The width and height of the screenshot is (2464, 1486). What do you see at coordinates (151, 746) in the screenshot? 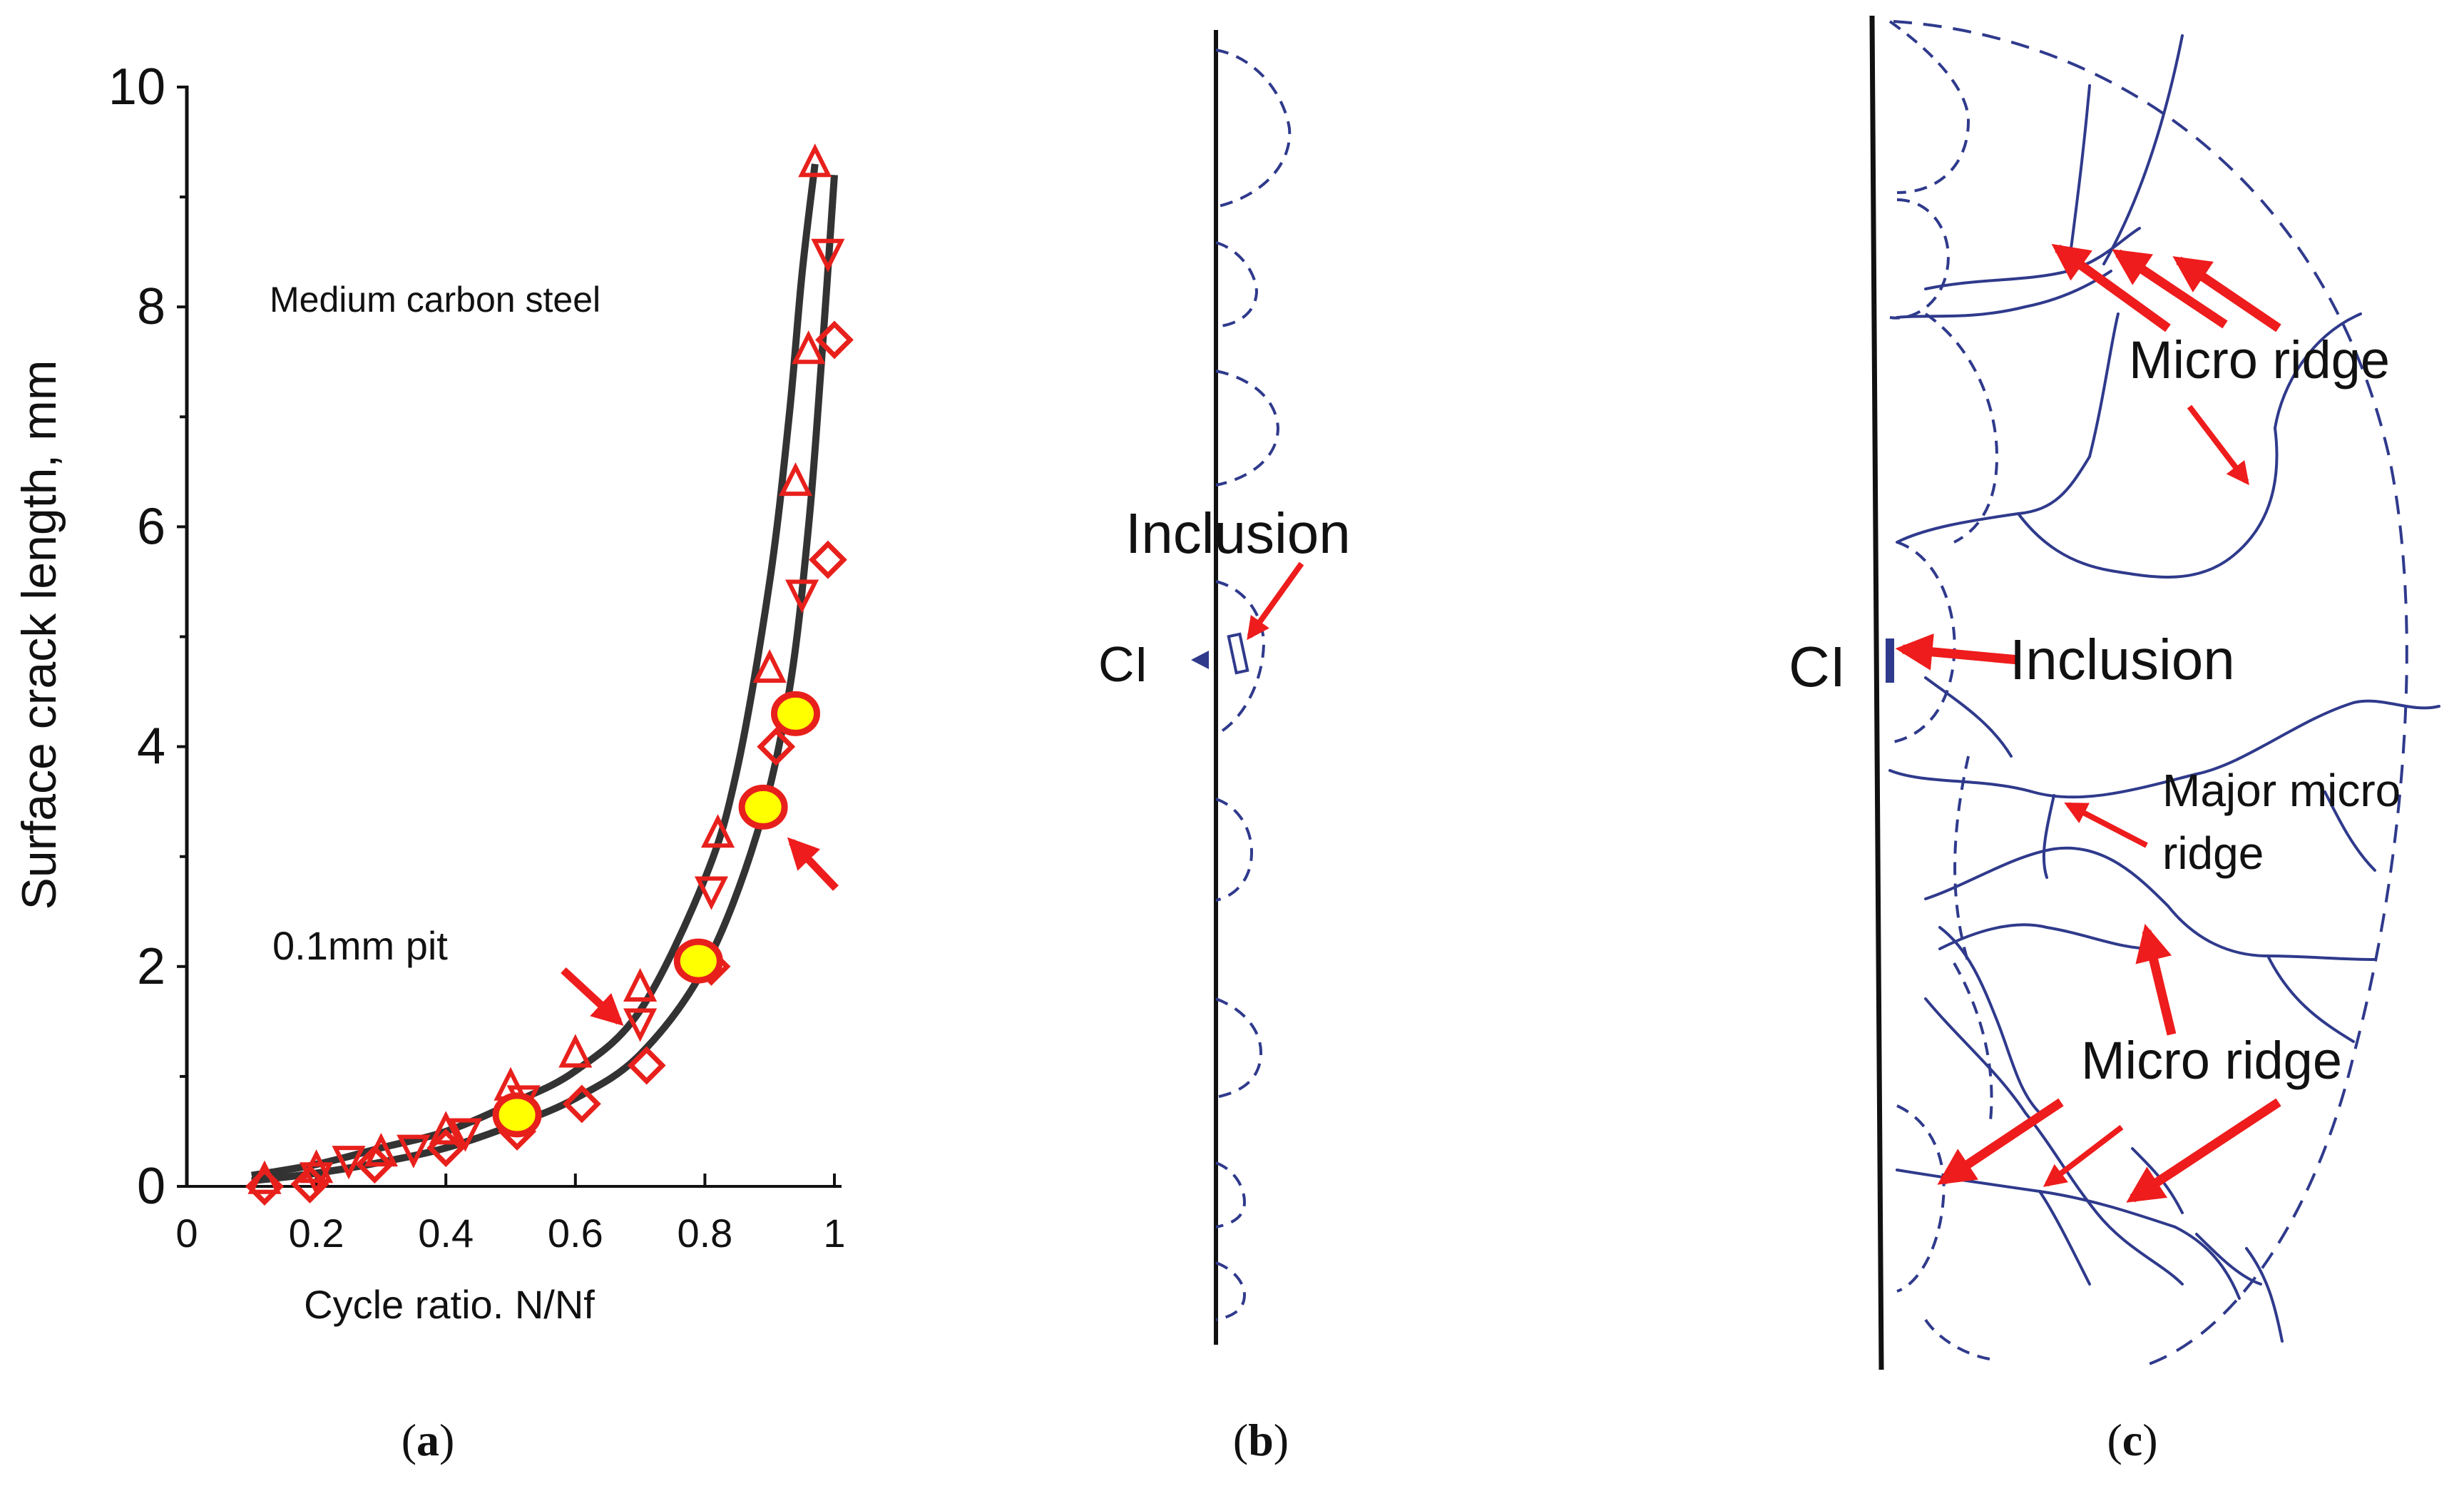
I see `y-tick-label: 4` at bounding box center [151, 746].